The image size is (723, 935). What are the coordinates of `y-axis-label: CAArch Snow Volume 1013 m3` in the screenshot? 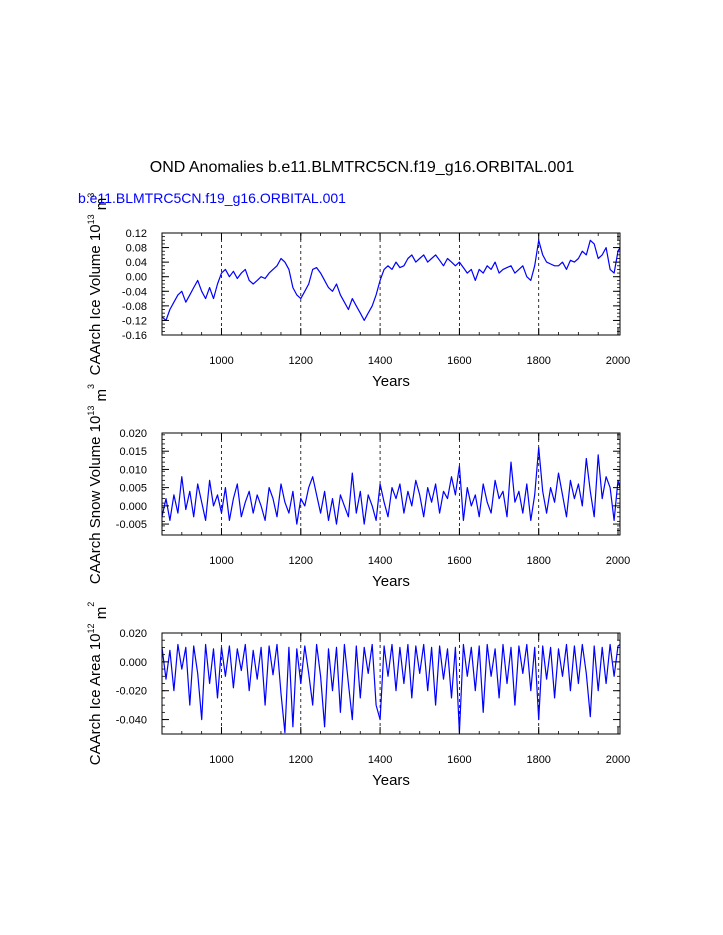 It's located at (98, 484).